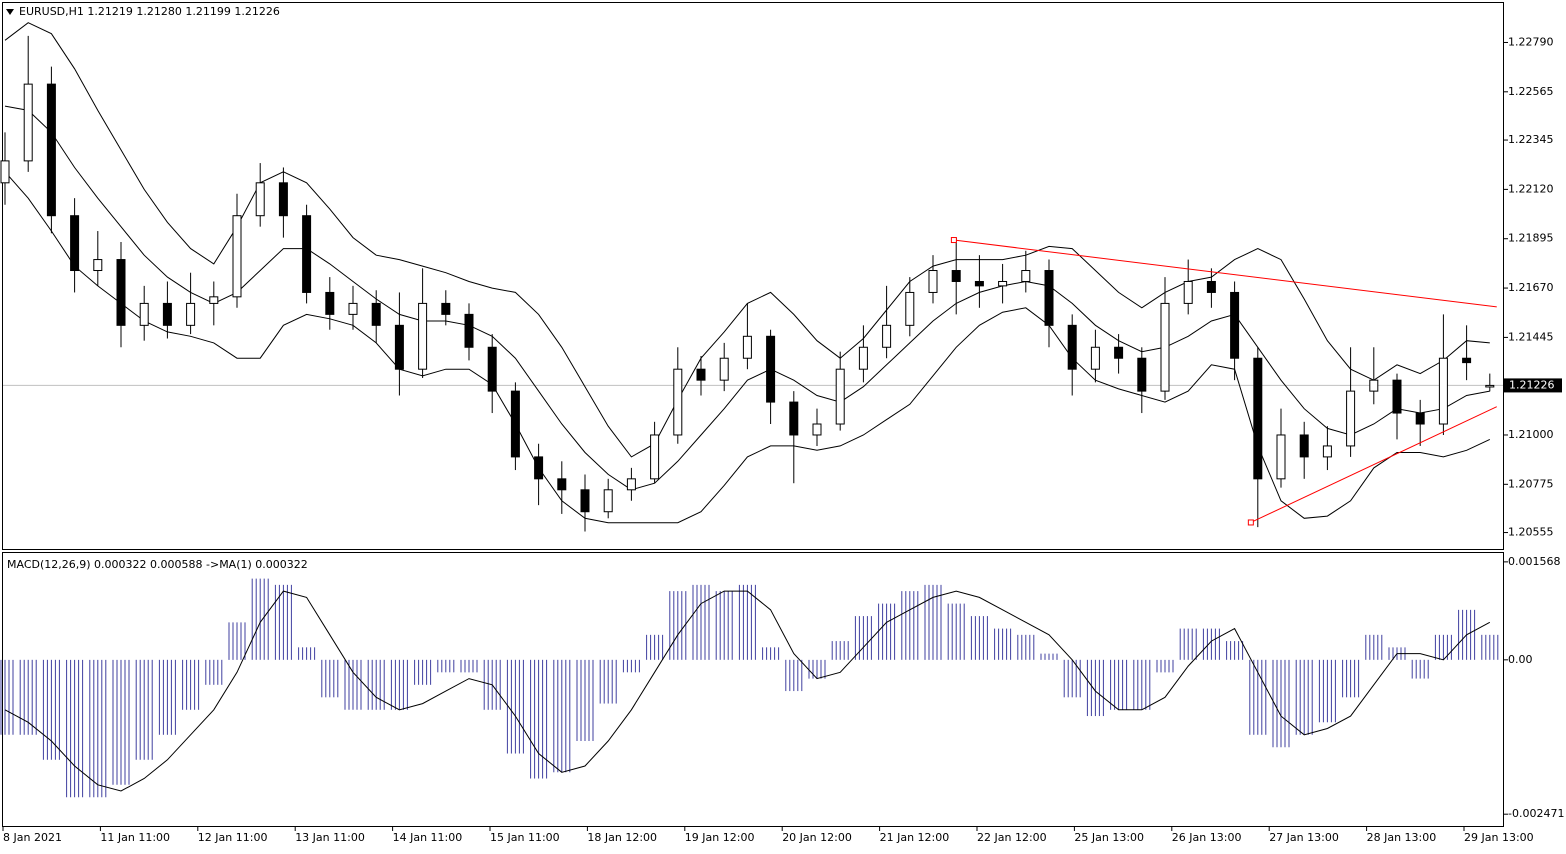 The image size is (1566, 854). What do you see at coordinates (525, 837) in the screenshot?
I see `x-tick-label: 15 Jan 11:00` at bounding box center [525, 837].